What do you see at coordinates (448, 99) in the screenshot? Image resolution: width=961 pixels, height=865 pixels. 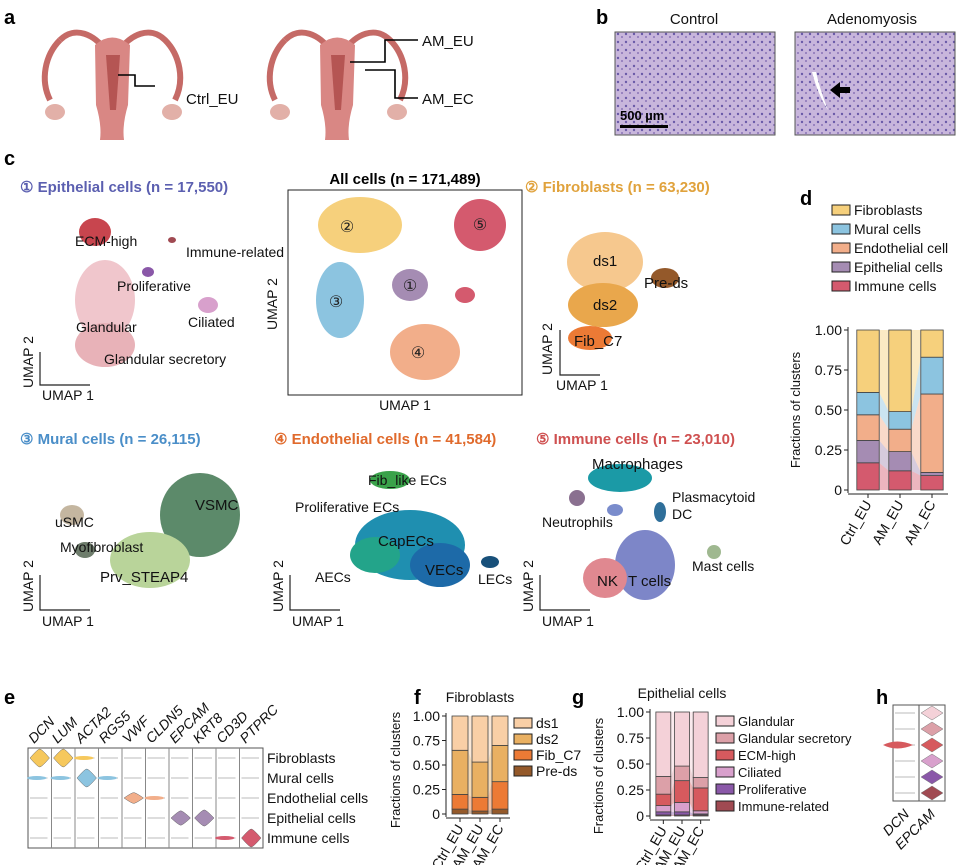 I see `label-am-ec: AM_EC` at bounding box center [448, 99].